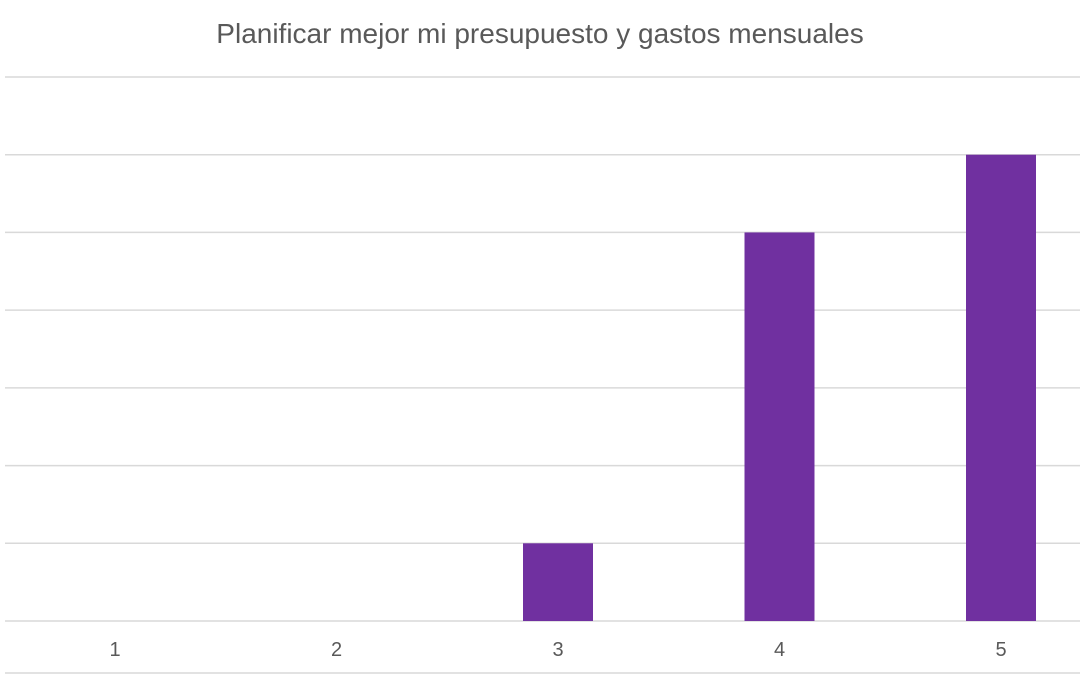  I want to click on x-tick-label-1: 1, so click(114, 650).